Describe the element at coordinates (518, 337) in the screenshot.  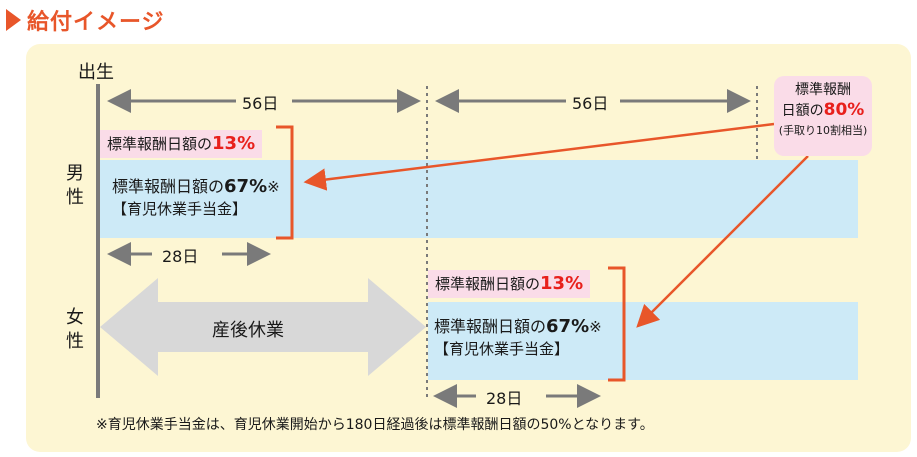
I see `female-benefit-text: 標準報酬日額の67%※ 【育児休業手当金】` at that location.